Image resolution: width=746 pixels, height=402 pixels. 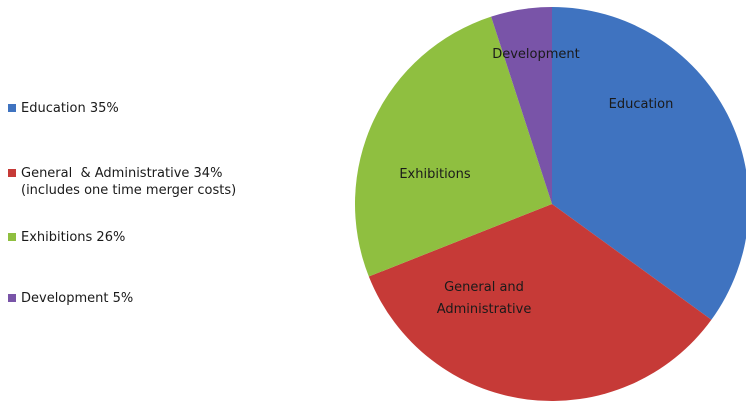 I want to click on slice-label-general-administrative: General and Administrative, so click(x=484, y=298).